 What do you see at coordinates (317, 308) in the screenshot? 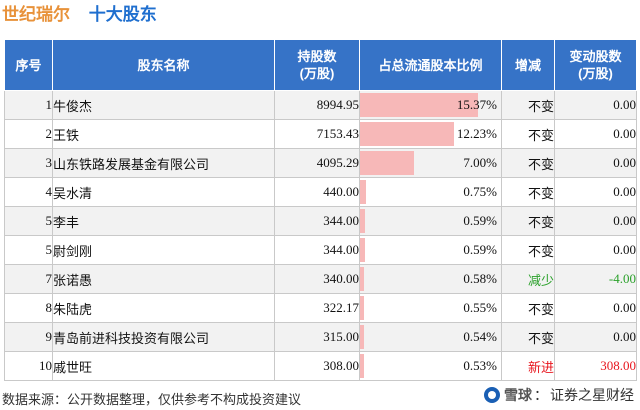
I see `cell-shares: 322.17` at bounding box center [317, 308].